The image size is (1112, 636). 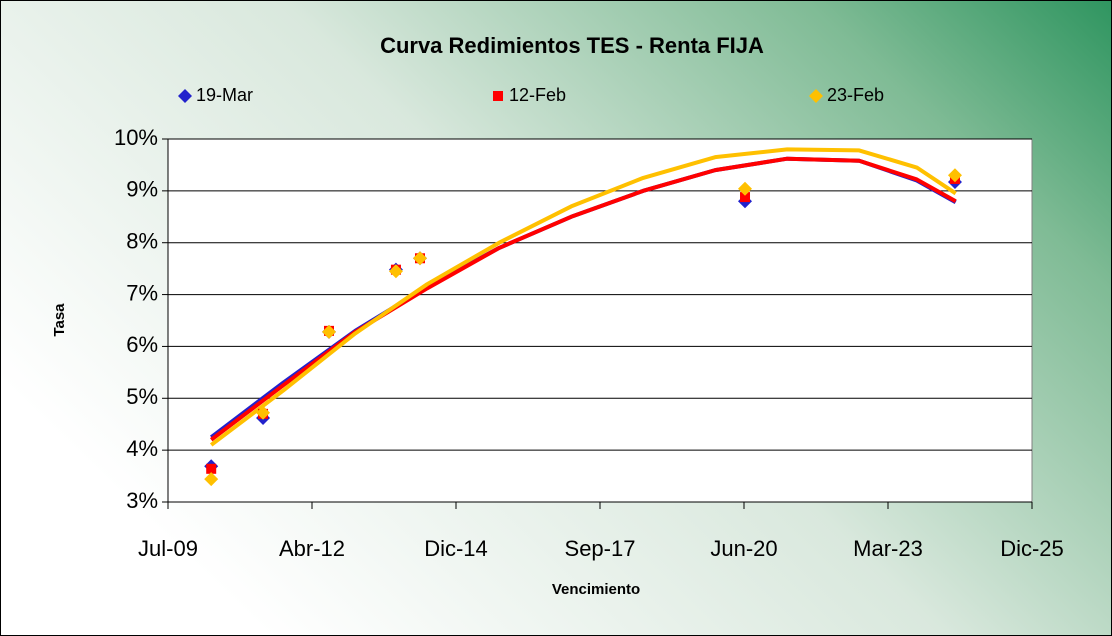 What do you see at coordinates (600, 548) in the screenshot?
I see `x-tick-label: Sep-17` at bounding box center [600, 548].